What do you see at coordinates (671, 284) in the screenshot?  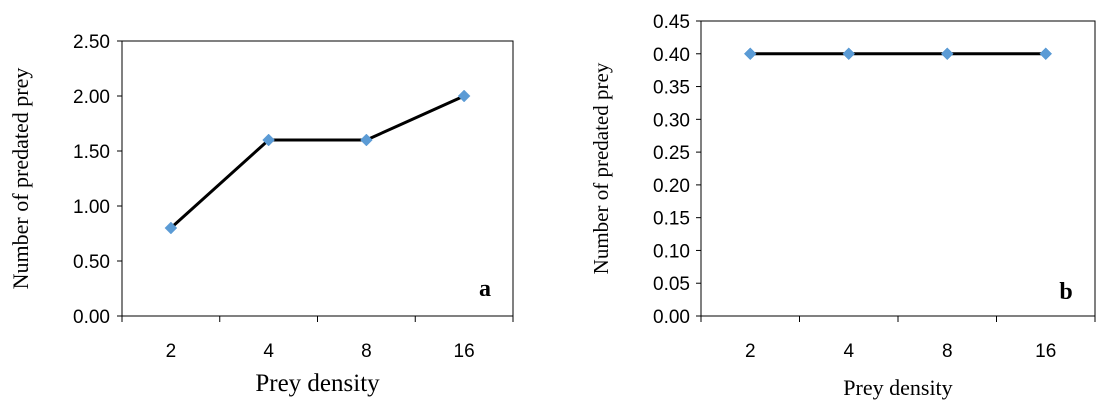 I see `y-tick-label: 0.05` at bounding box center [671, 284].